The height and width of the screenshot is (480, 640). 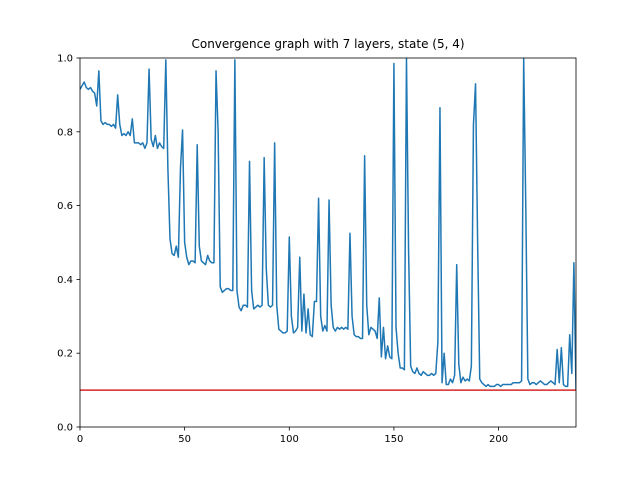 I want to click on x-tick-label: 50, so click(x=184, y=439).